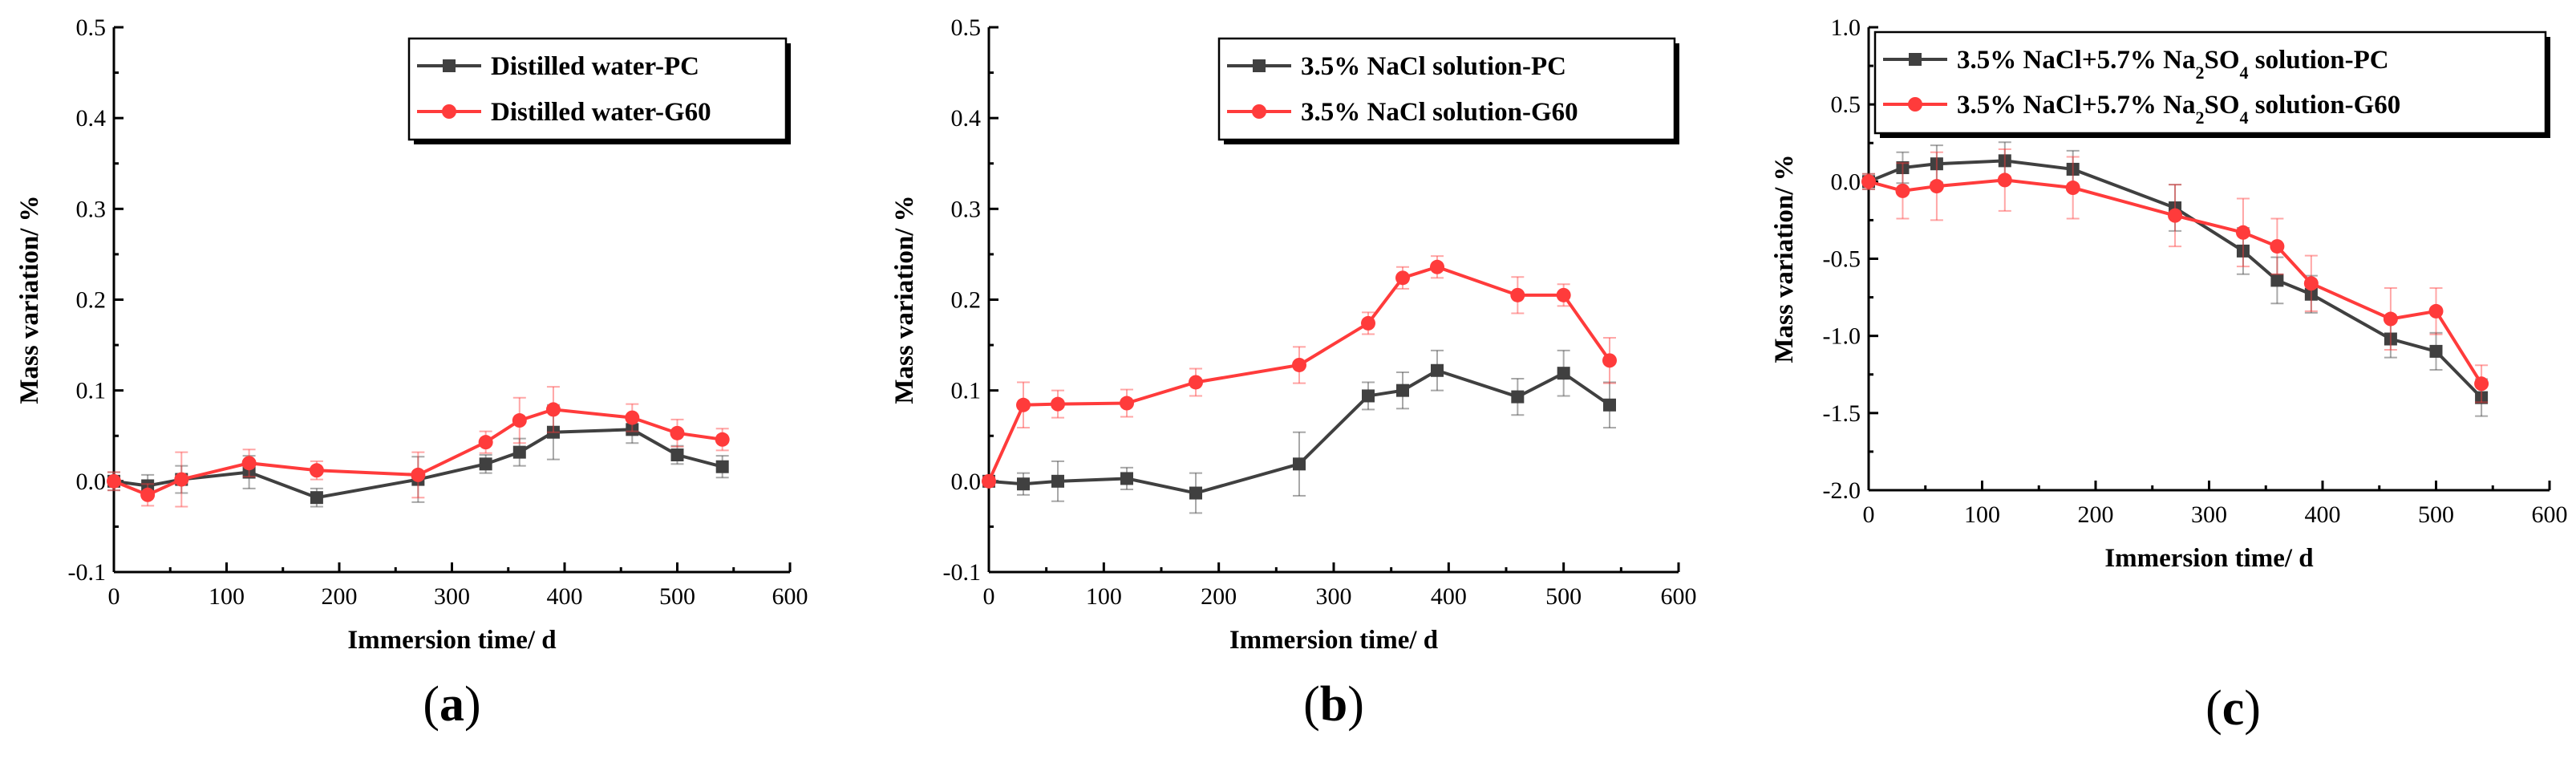 This screenshot has width=2576, height=767. Describe the element at coordinates (1842, 336) in the screenshot. I see `y-tick-label: -1.0` at that location.